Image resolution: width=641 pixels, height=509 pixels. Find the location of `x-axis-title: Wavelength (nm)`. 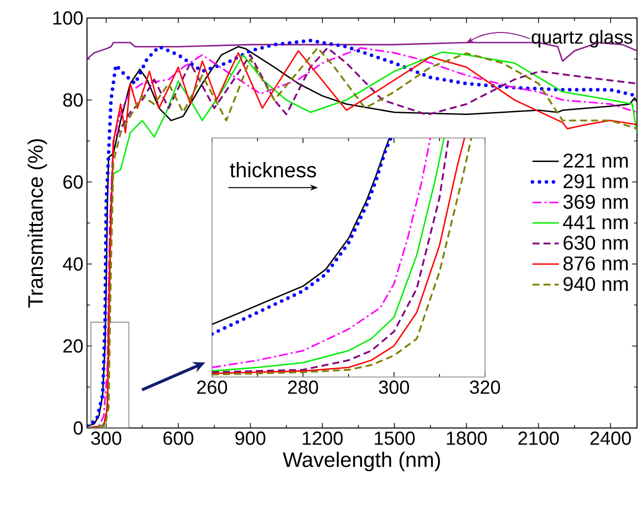

x-axis-title: Wavelength (nm) is located at coordinates (361, 462).